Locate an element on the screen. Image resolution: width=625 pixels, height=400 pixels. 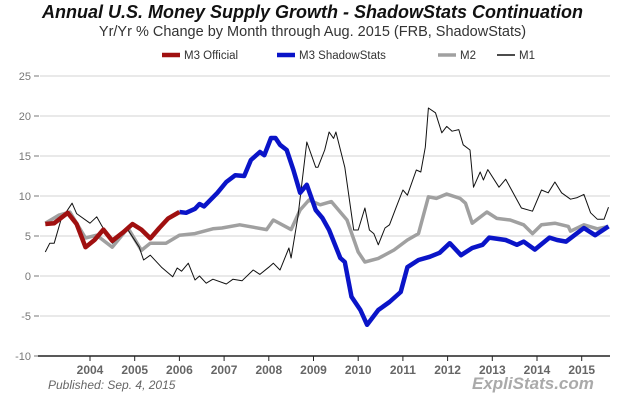
x-tick-label: 2004 is located at coordinates (90, 370).